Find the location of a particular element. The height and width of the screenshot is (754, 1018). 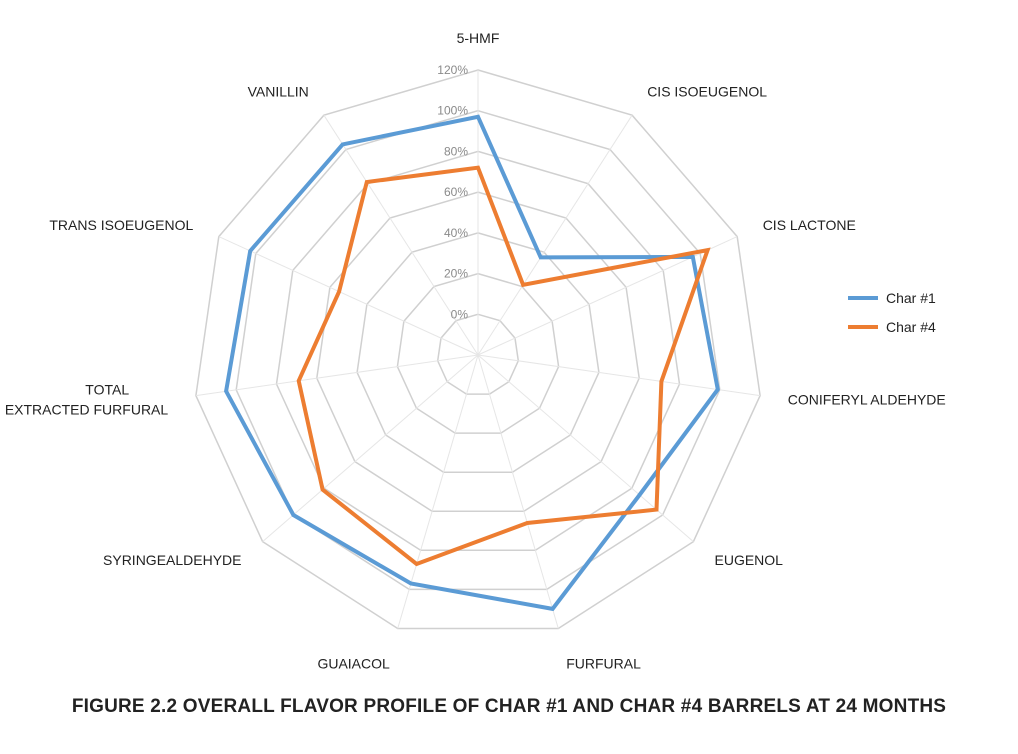

tick-label: 80% is located at coordinates (456, 151).